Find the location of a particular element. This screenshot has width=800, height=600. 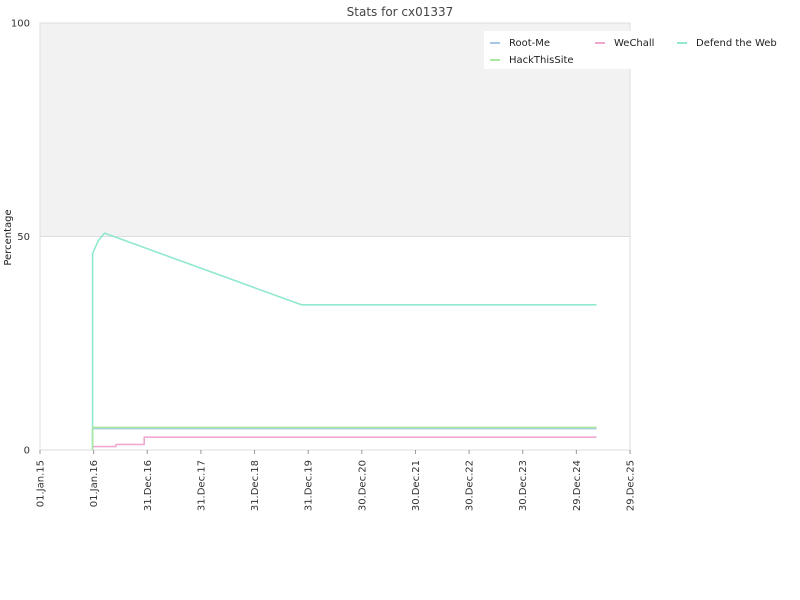

x-tick-label-31.Dec.17: 31.Dec.17 is located at coordinates (201, 485).